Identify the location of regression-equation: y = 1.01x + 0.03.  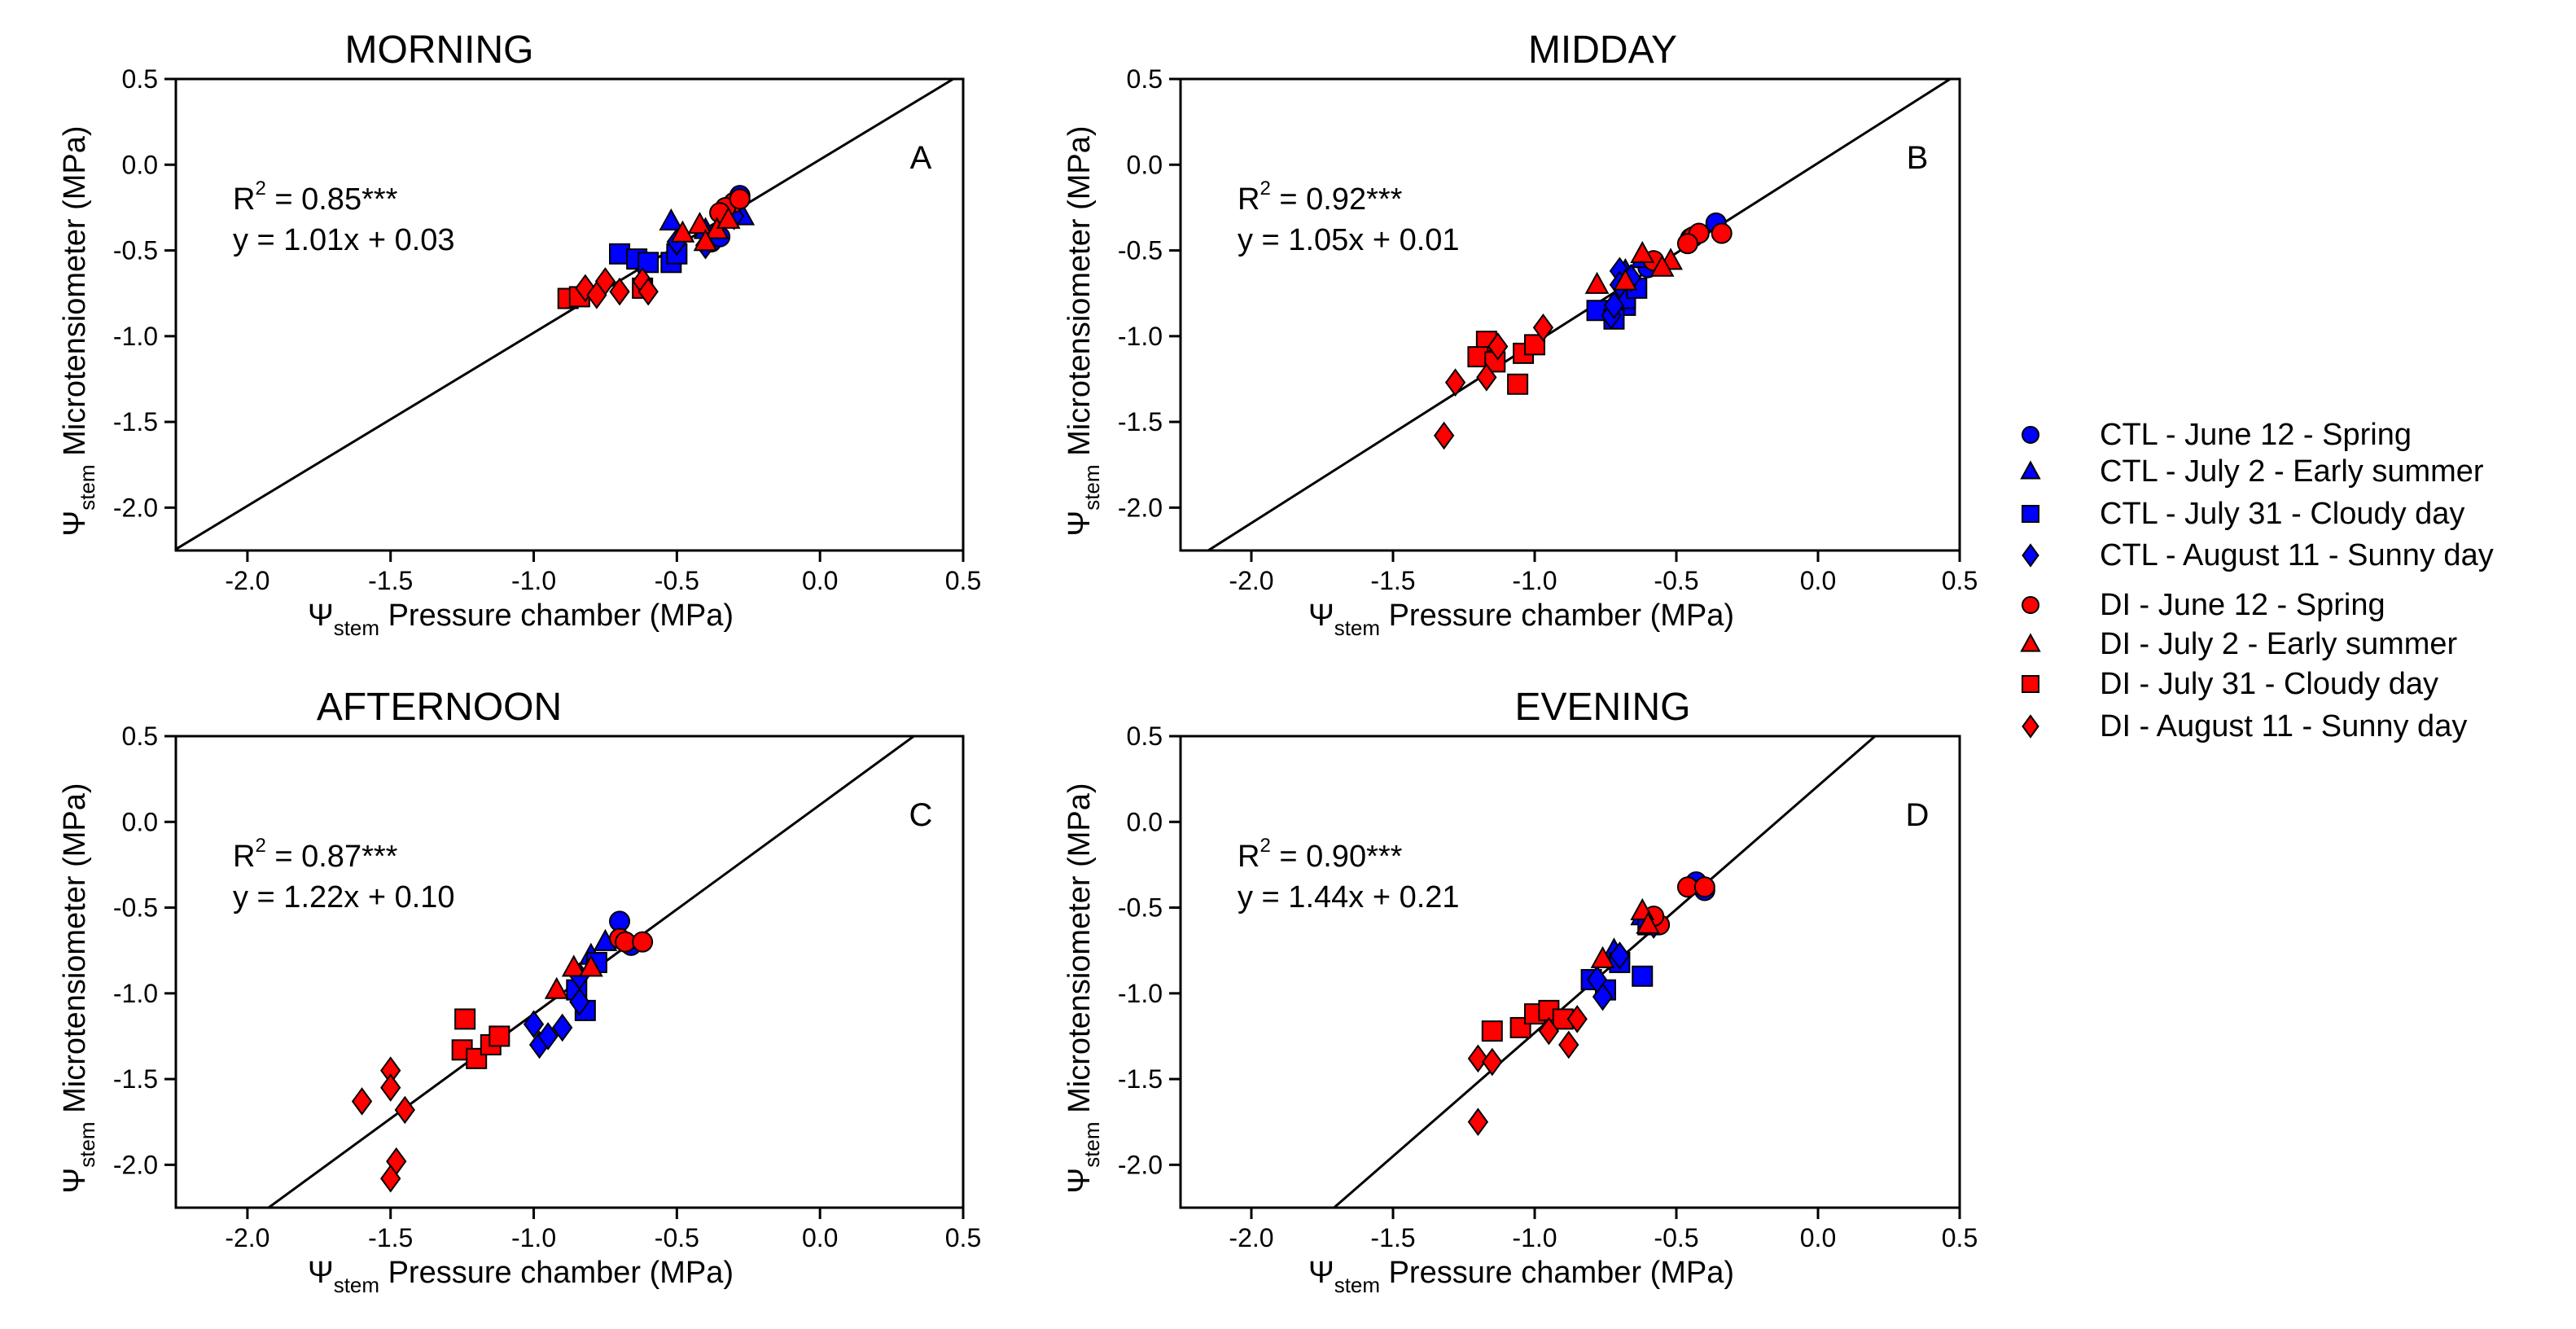
(344, 240).